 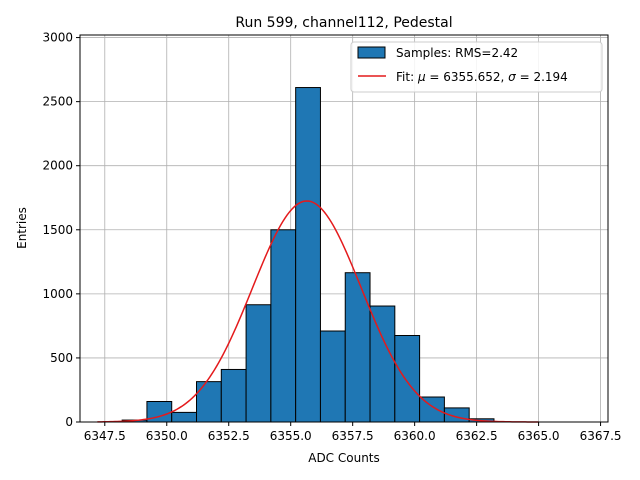 What do you see at coordinates (57, 294) in the screenshot?
I see `y-tick-label-2: 1000` at bounding box center [57, 294].